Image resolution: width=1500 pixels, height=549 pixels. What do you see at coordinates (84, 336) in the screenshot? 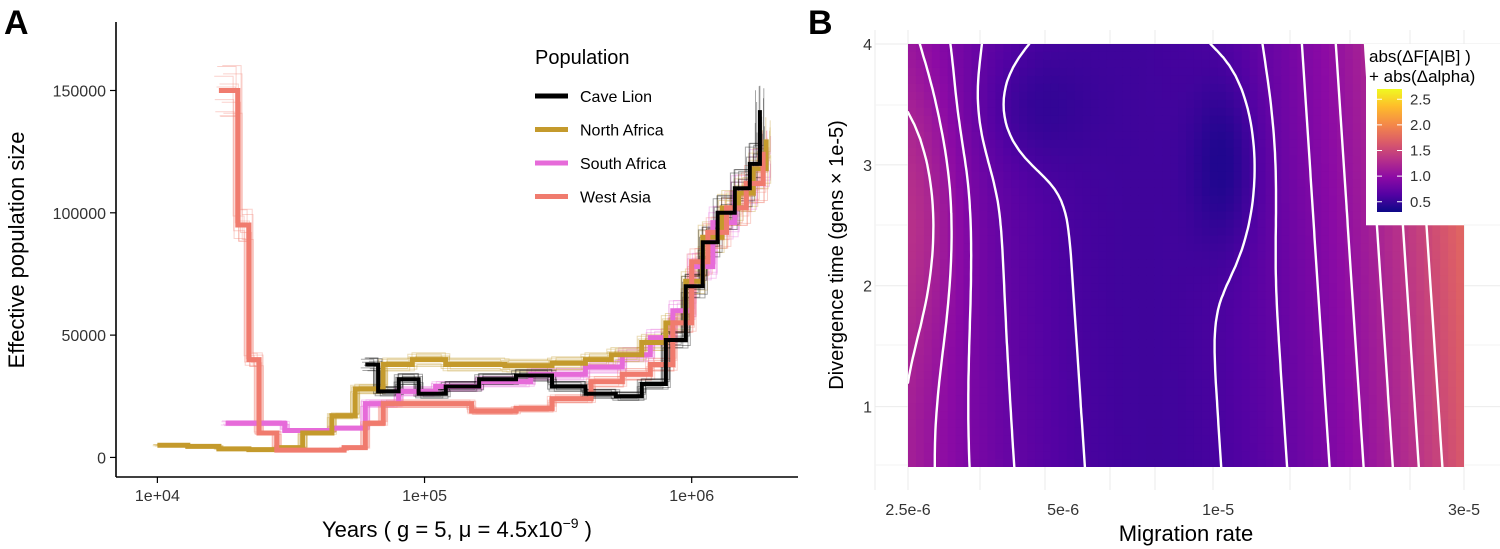
I see `y-tick-label: 50000` at bounding box center [84, 336].